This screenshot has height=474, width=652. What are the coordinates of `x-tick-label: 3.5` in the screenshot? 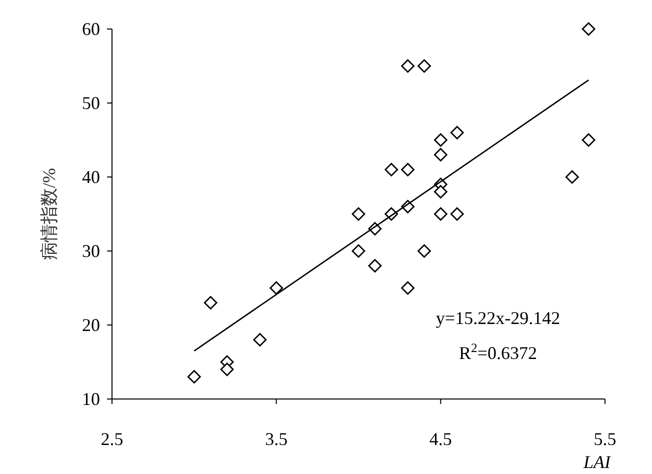 It's located at (276, 439).